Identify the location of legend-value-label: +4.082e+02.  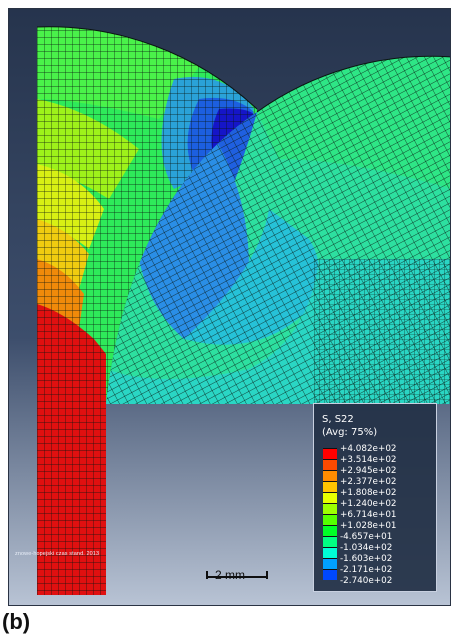
(368, 449).